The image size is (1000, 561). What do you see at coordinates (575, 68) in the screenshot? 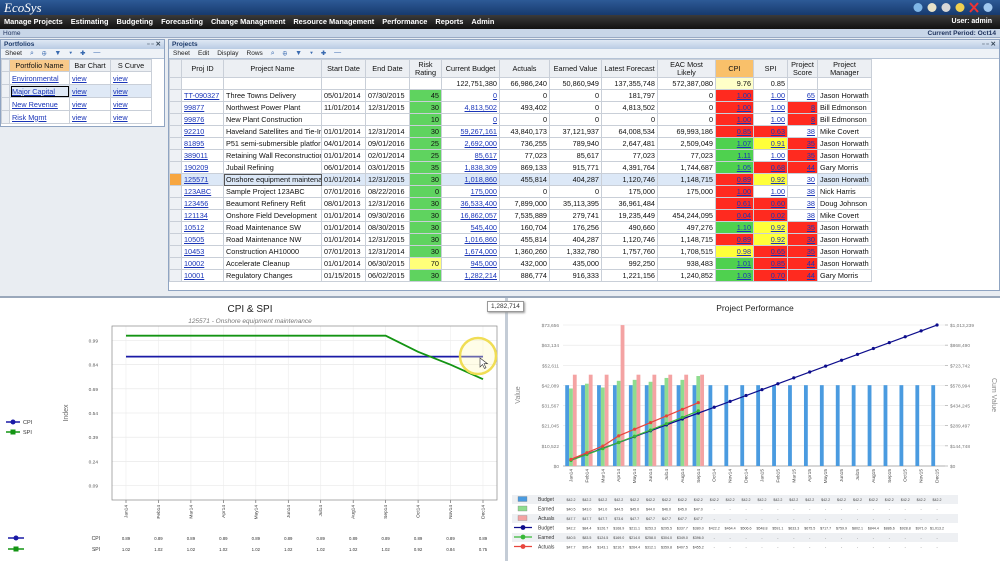
I see `column-header: Earned Value` at bounding box center [575, 68].